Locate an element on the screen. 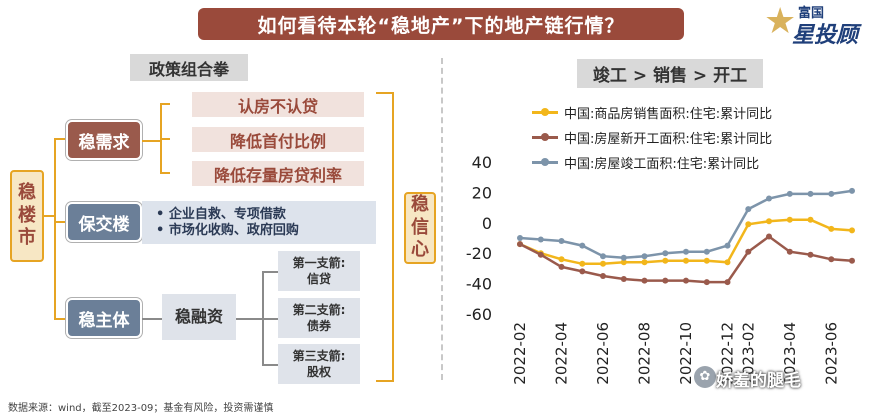 The image size is (876, 416). logo-bottom-text: 星投顾 is located at coordinates (825, 35).